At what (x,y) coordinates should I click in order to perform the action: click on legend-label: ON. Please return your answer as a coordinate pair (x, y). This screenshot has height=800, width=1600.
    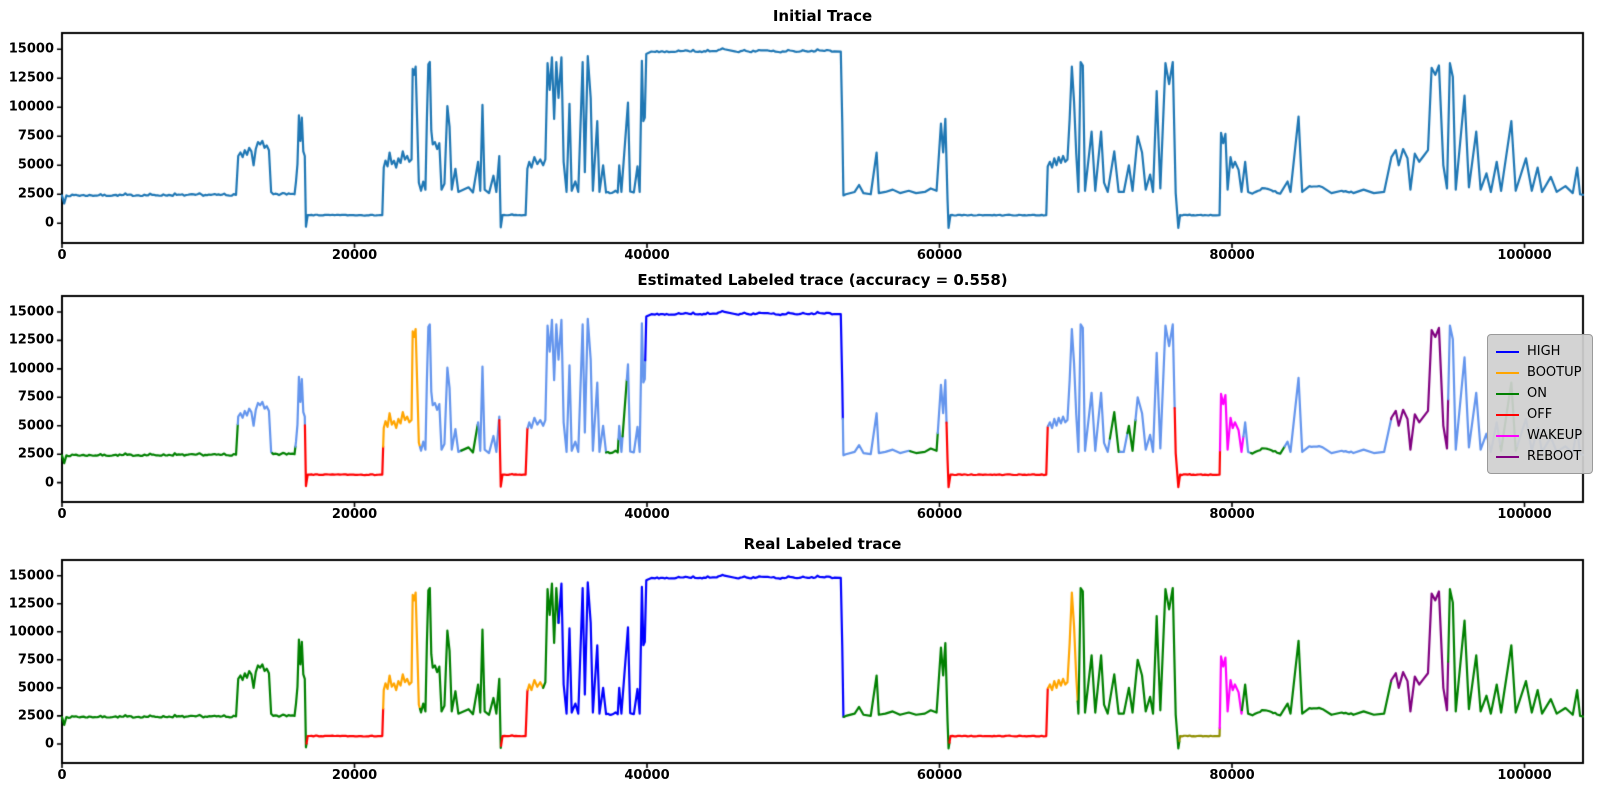
    Looking at the image, I should click on (1537, 393).